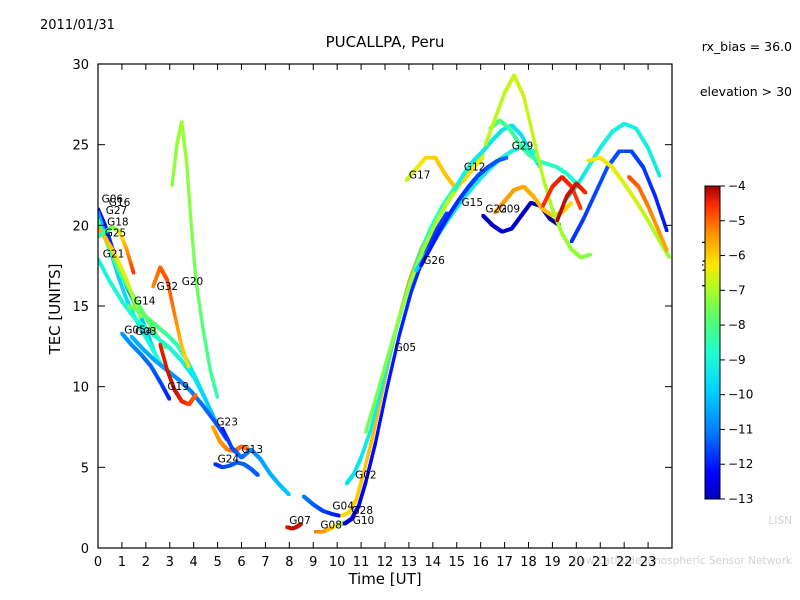 The width and height of the screenshot is (800, 600). I want to click on date-label: 2011/01/31, so click(77, 25).